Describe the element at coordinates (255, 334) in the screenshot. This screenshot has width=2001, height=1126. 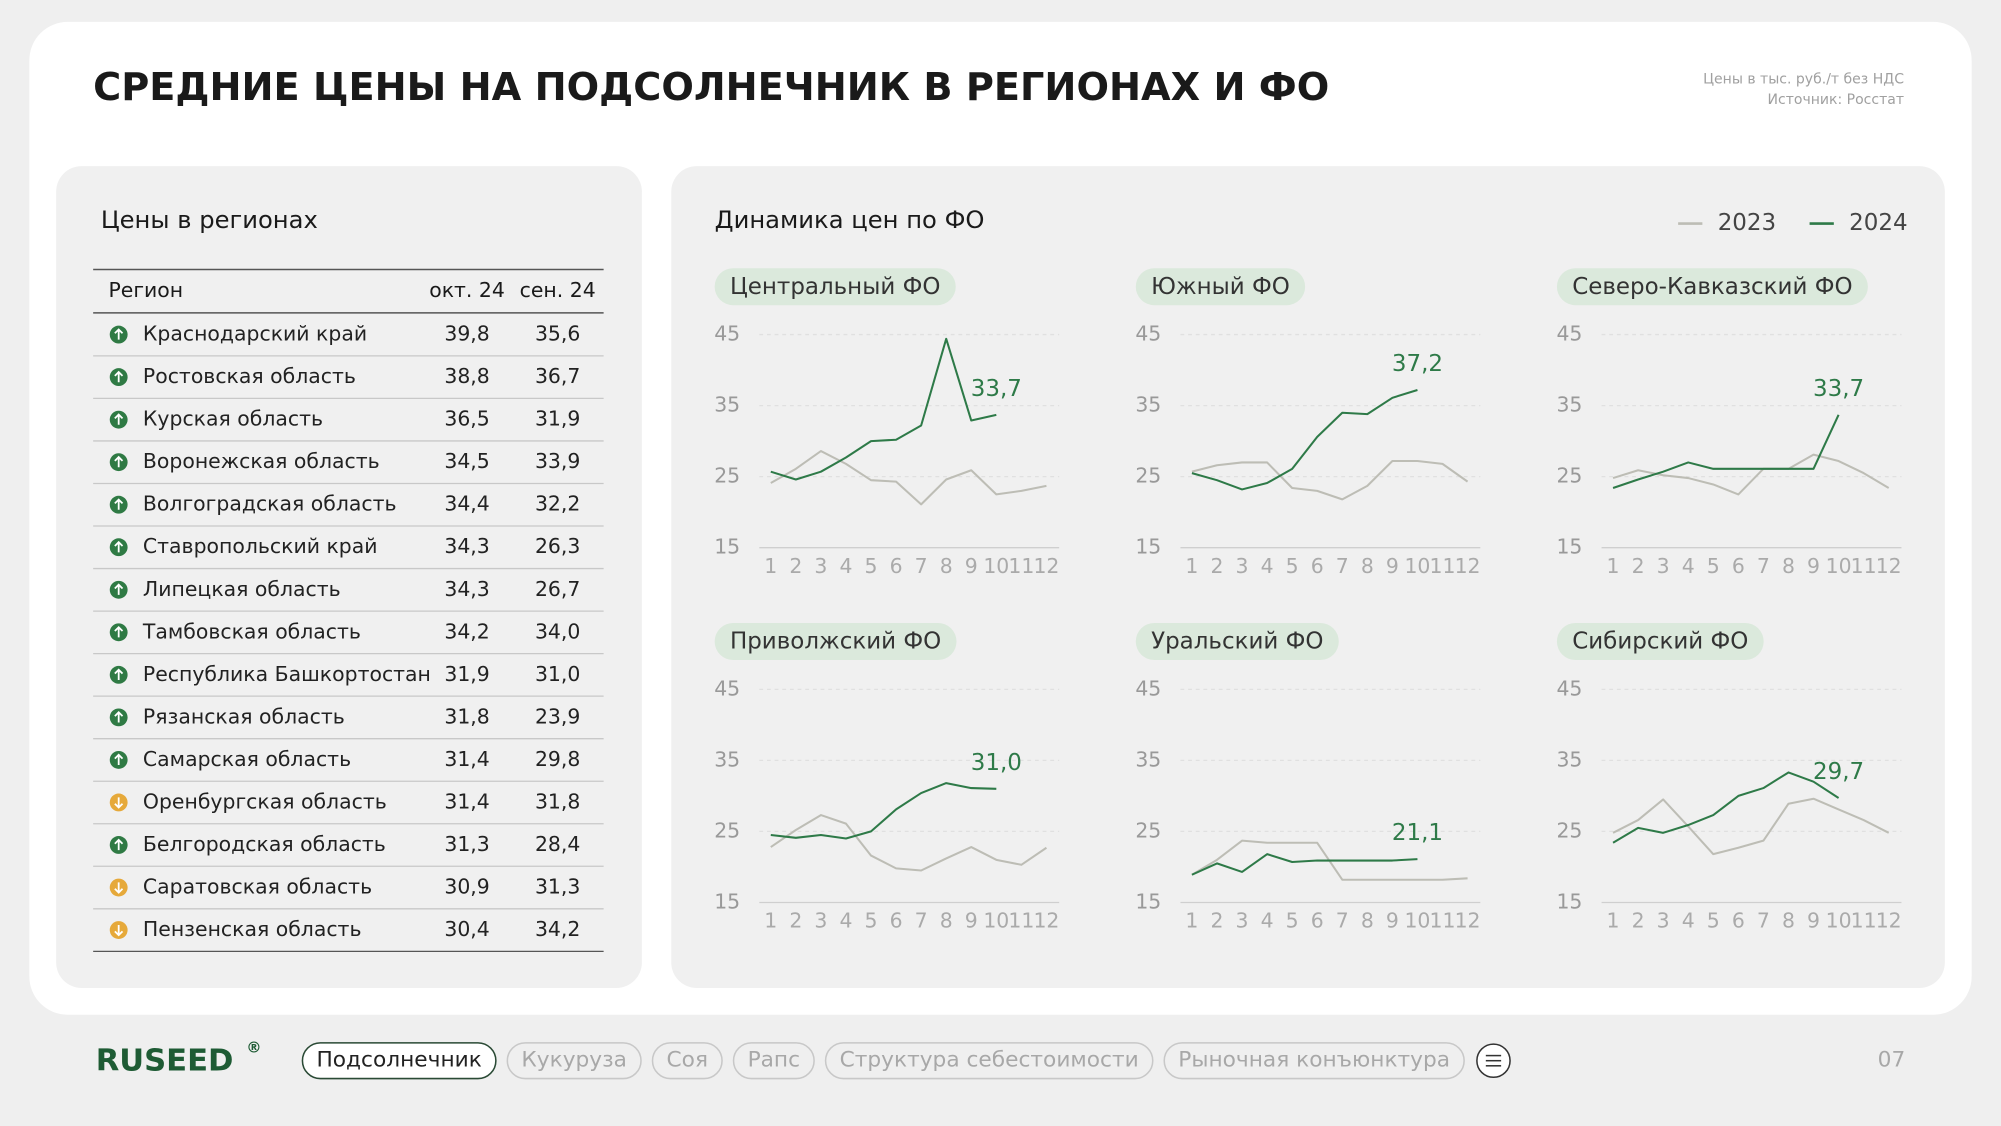
I see `region: Краснодарский край` at that location.